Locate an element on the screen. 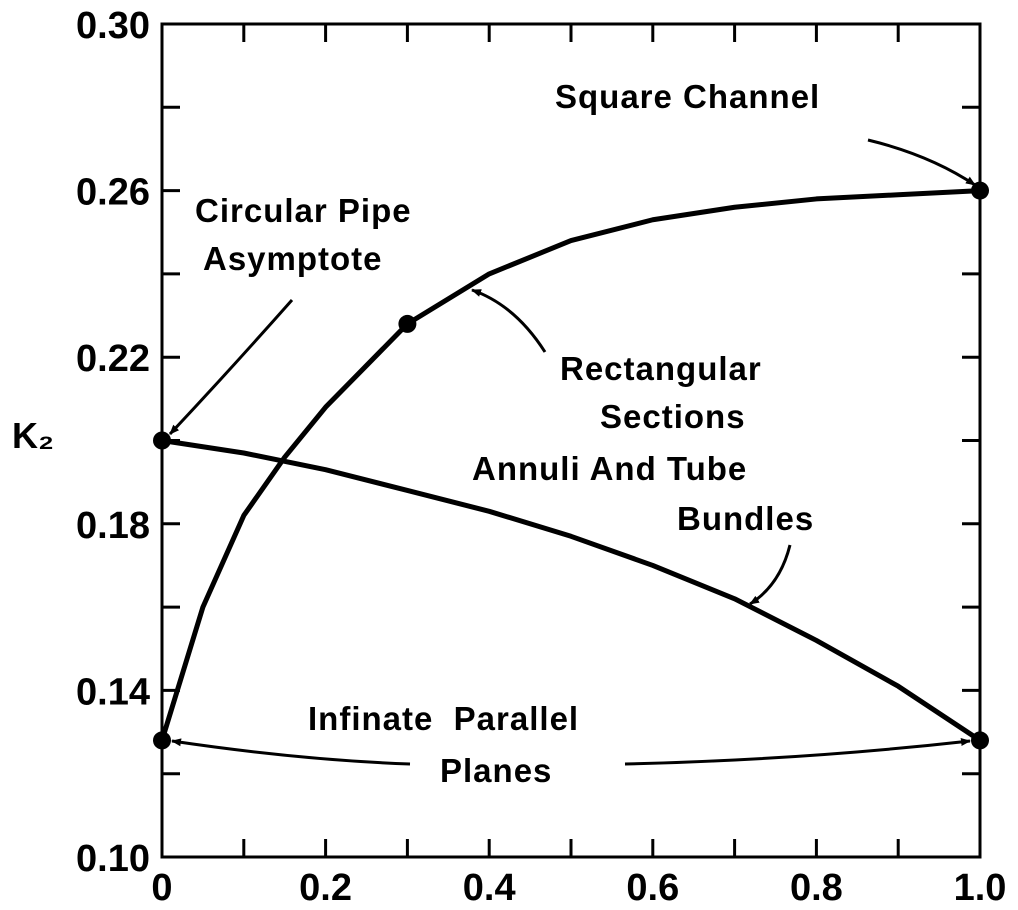 The width and height of the screenshot is (1018, 910). annotation: Asymptote is located at coordinates (293, 258).